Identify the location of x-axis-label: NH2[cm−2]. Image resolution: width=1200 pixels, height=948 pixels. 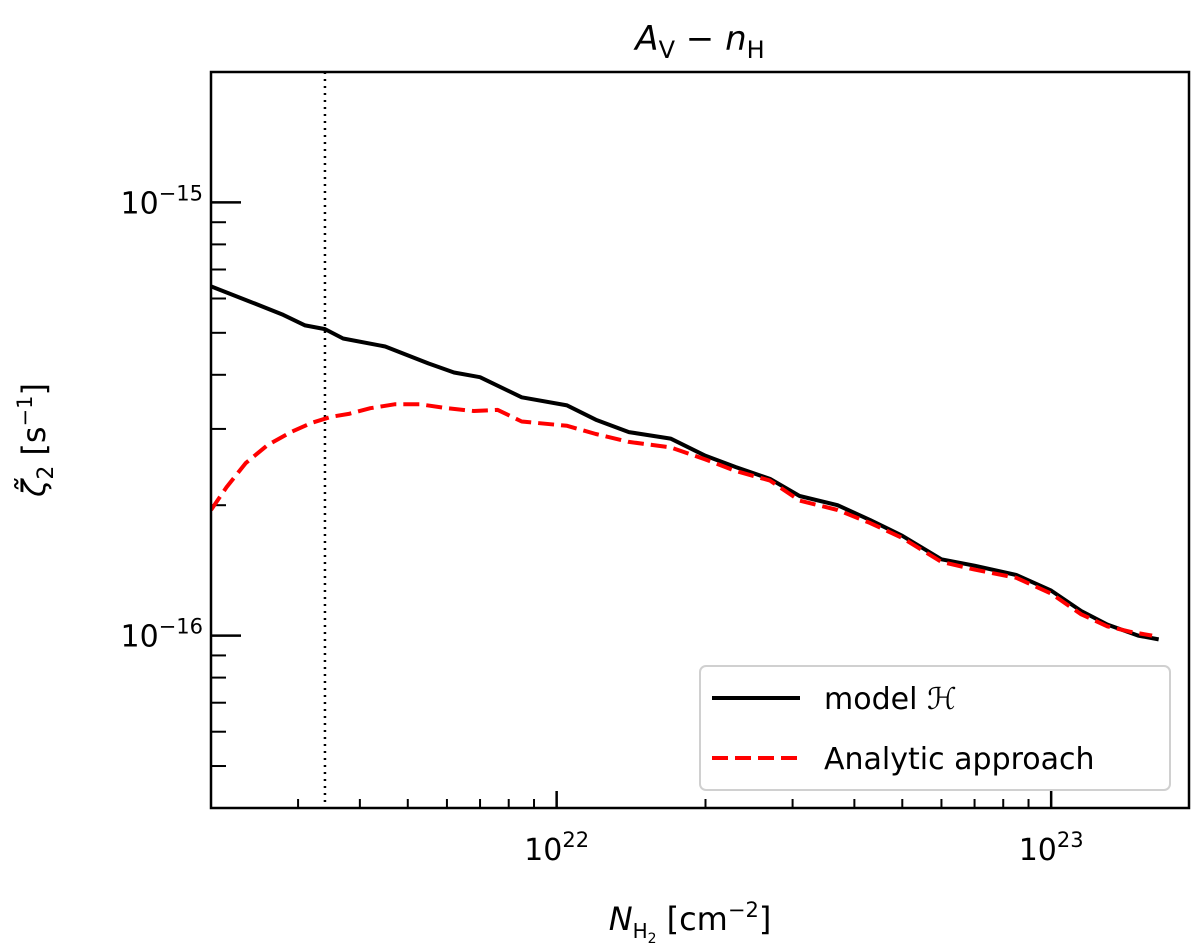
(690, 922).